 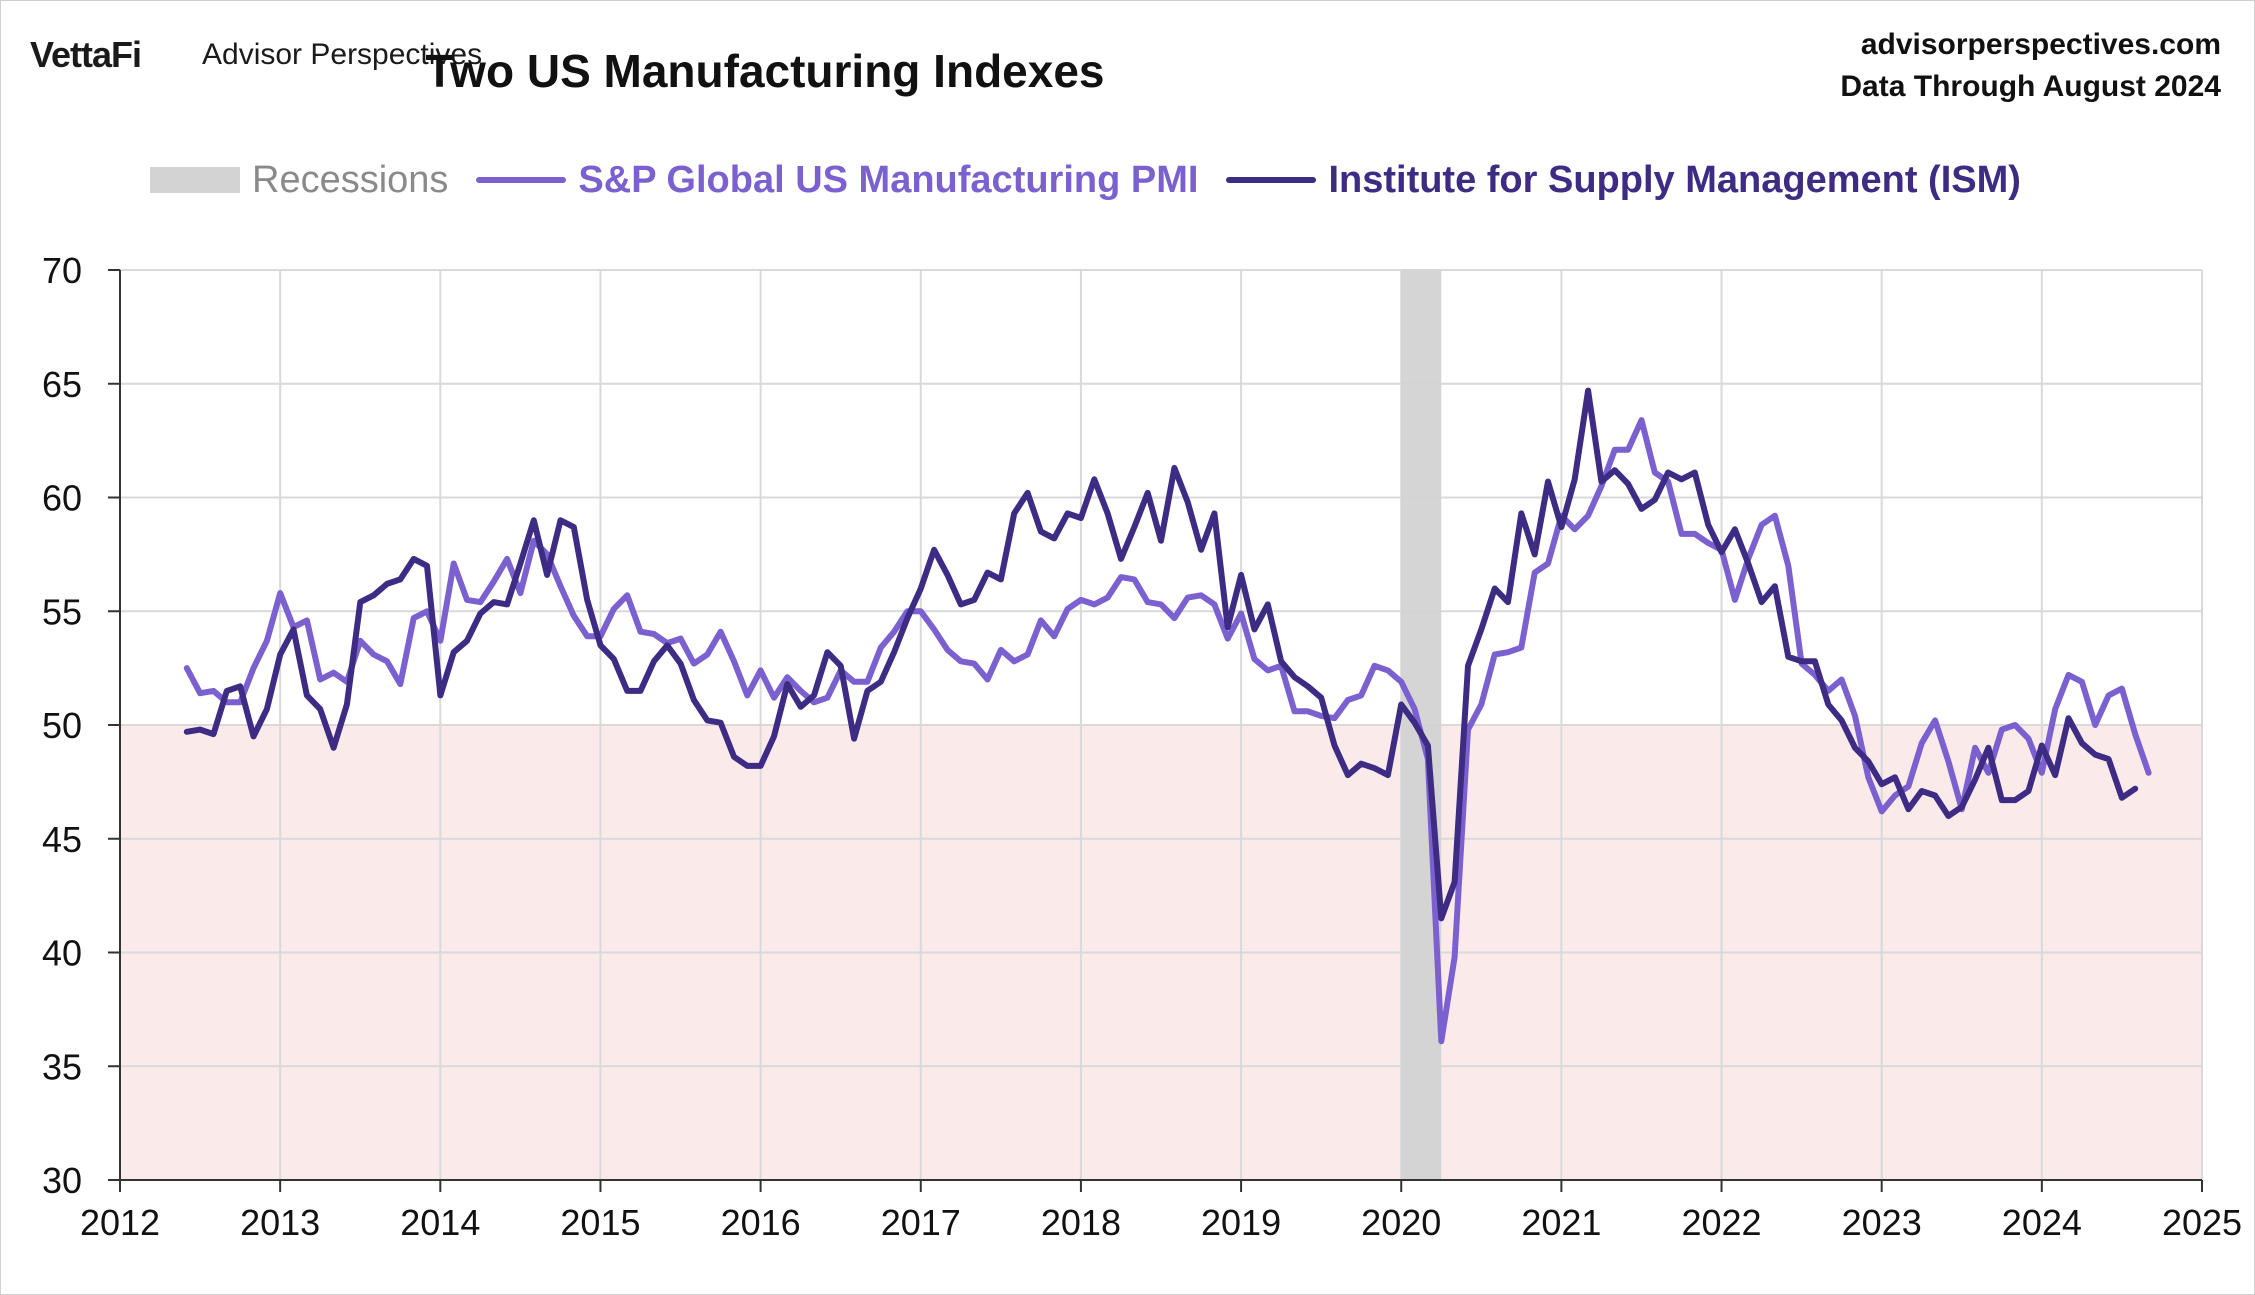 What do you see at coordinates (1241, 1222) in the screenshot?
I see `x-tick-label-2019: 2019` at bounding box center [1241, 1222].